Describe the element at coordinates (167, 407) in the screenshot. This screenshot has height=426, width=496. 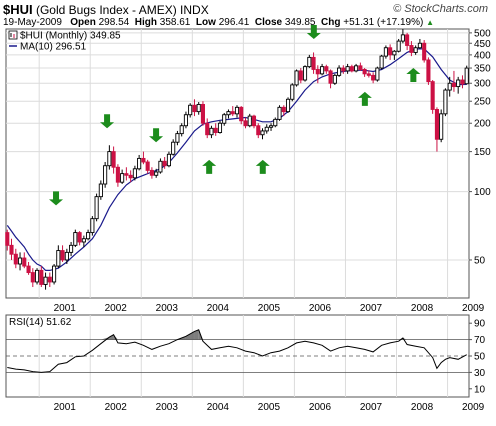
I see `rsi-x-tick-label: 2003` at that location.